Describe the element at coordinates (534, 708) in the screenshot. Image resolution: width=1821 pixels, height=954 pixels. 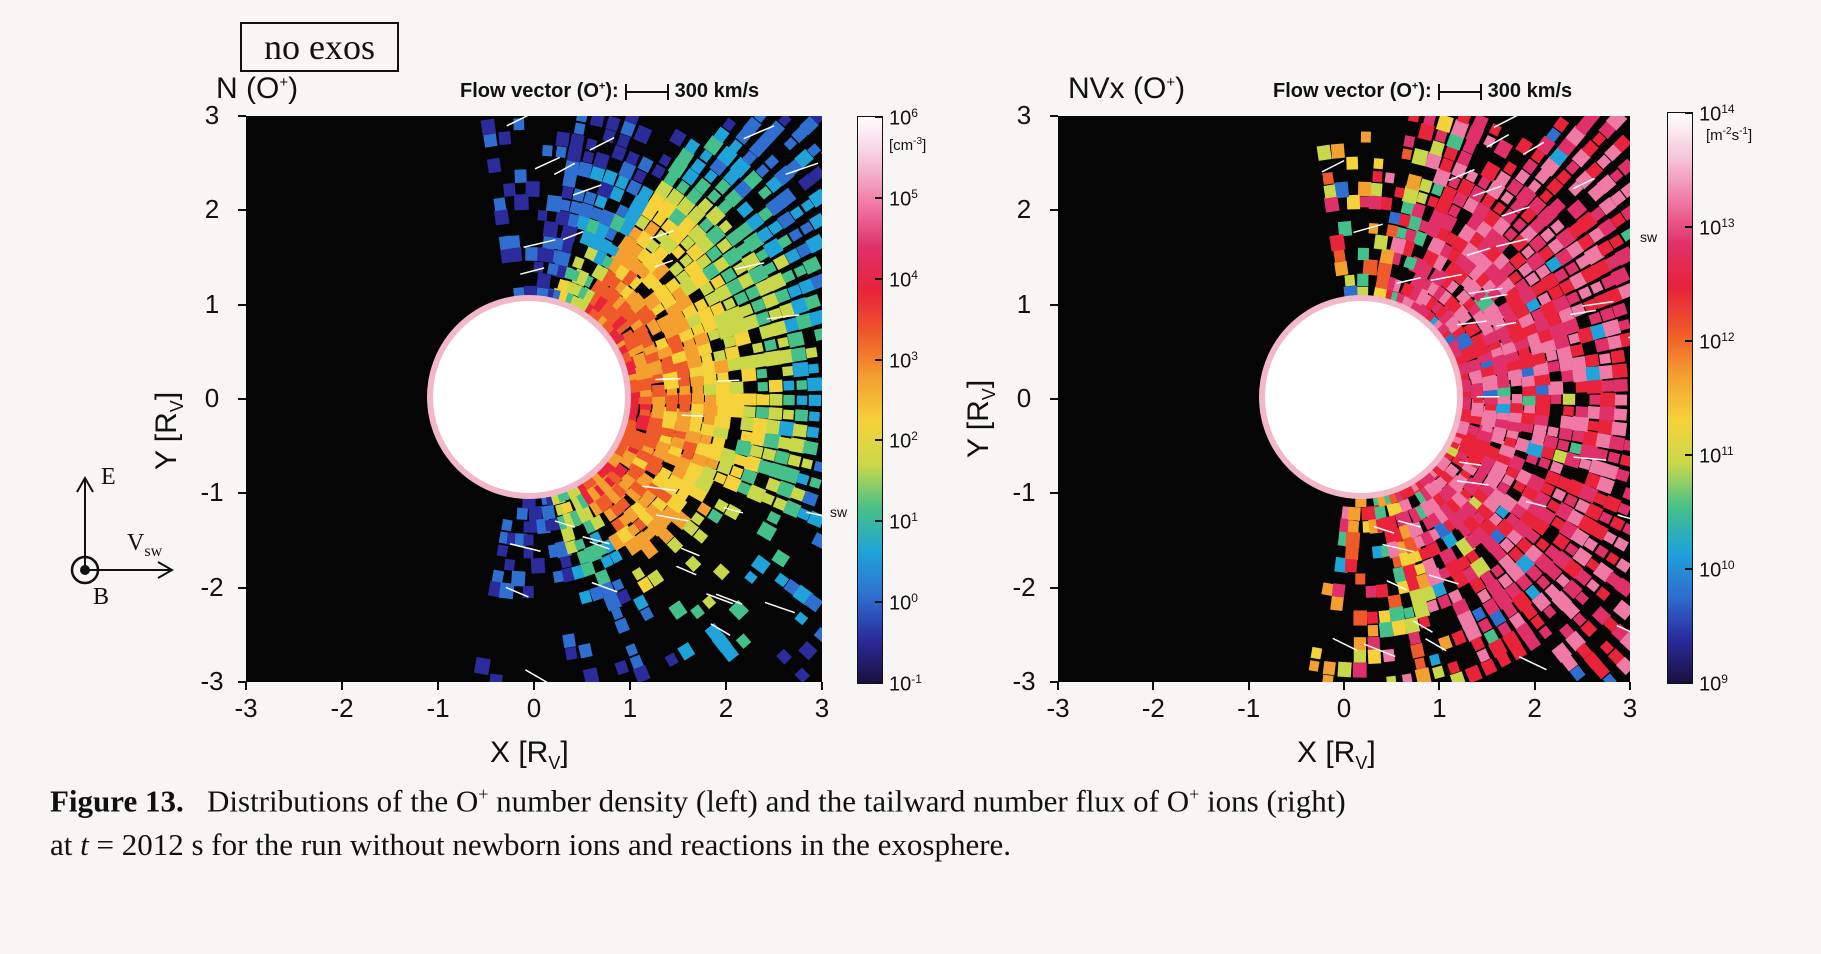
I see `x-tick-label: 0` at that location.